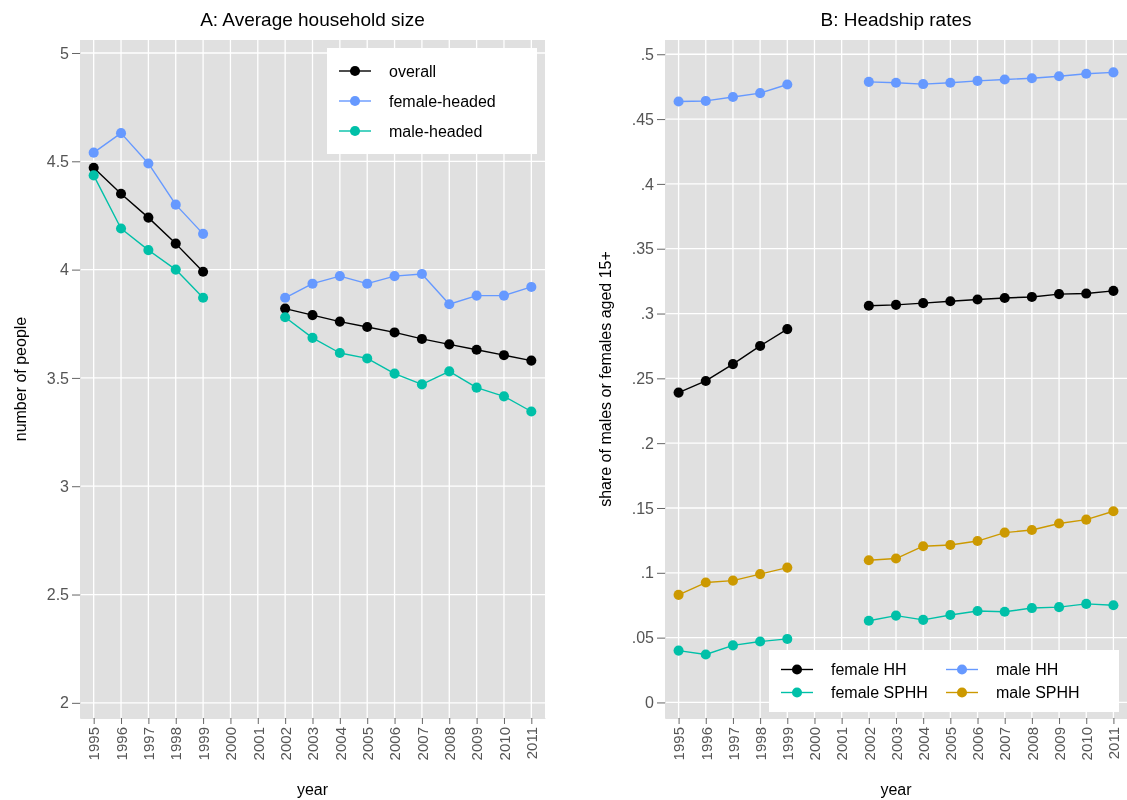  Describe the element at coordinates (647, 54) in the screenshot. I see `y-tick-label: .5` at that location.